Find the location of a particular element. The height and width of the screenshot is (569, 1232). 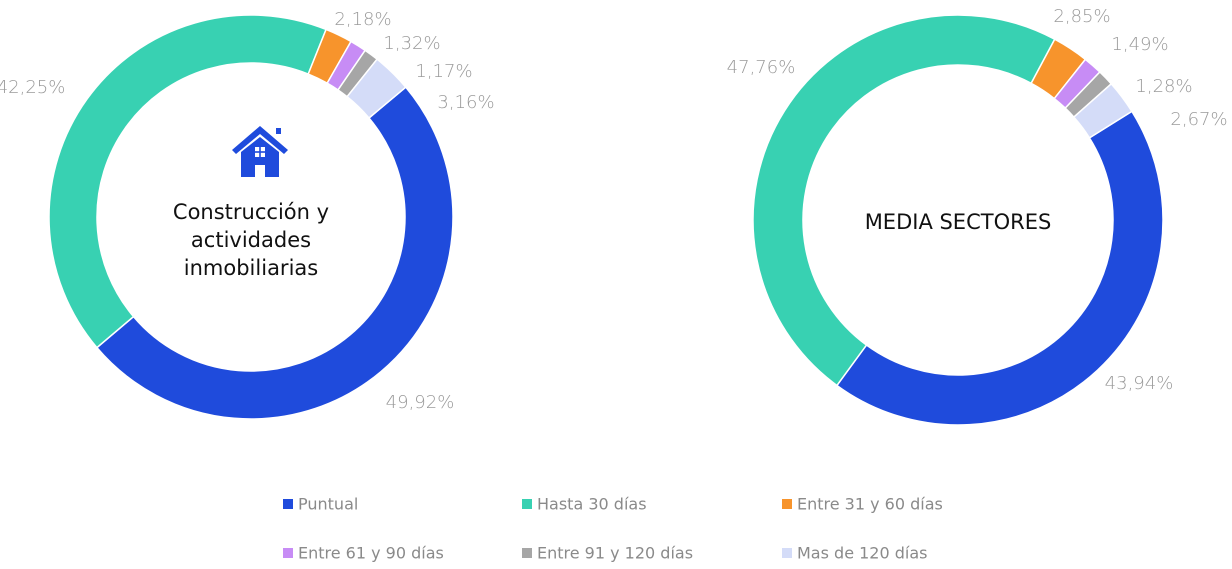

data-label: 1,17% is located at coordinates (443, 71).